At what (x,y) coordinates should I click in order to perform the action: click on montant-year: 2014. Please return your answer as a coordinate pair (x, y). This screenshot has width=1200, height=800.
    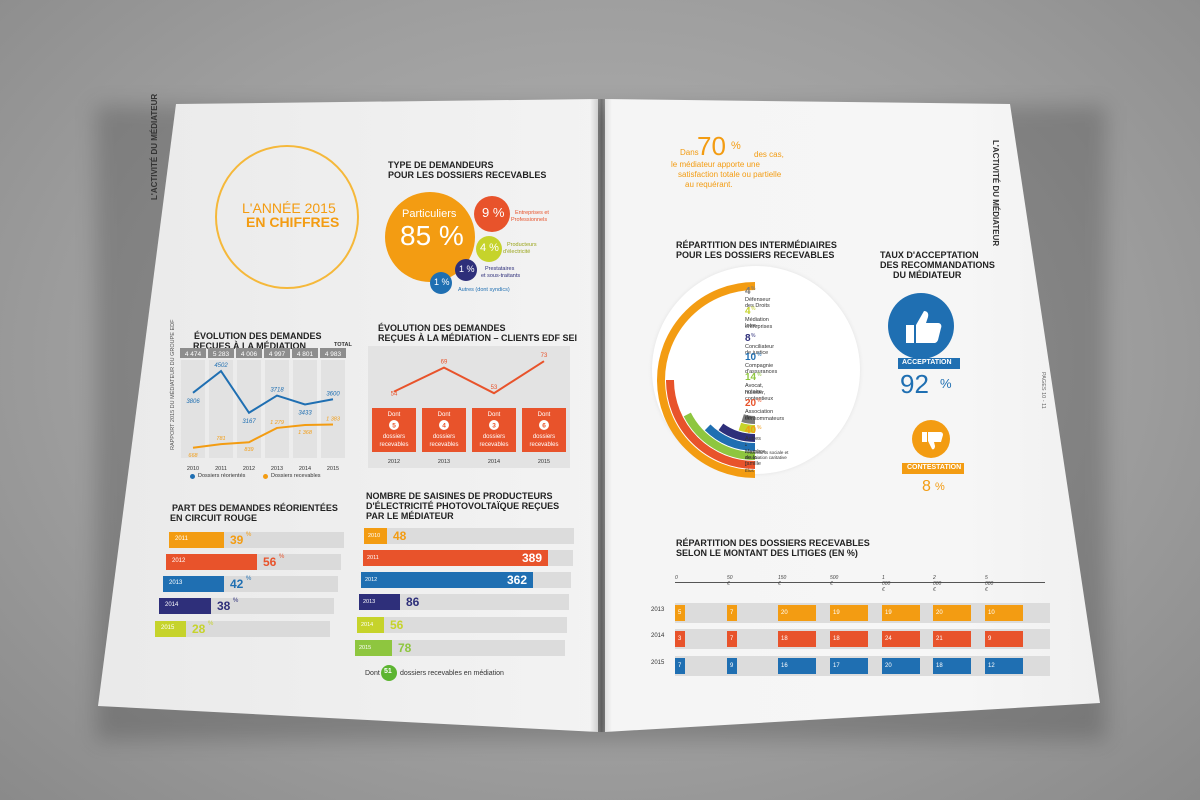
    Looking at the image, I should click on (658, 636).